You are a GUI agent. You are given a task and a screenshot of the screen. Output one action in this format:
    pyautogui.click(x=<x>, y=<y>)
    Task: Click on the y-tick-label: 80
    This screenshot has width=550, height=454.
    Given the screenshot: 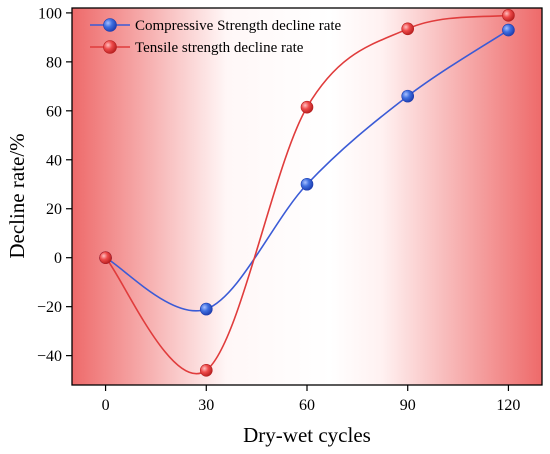 What is the action you would take?
    pyautogui.click(x=54, y=62)
    